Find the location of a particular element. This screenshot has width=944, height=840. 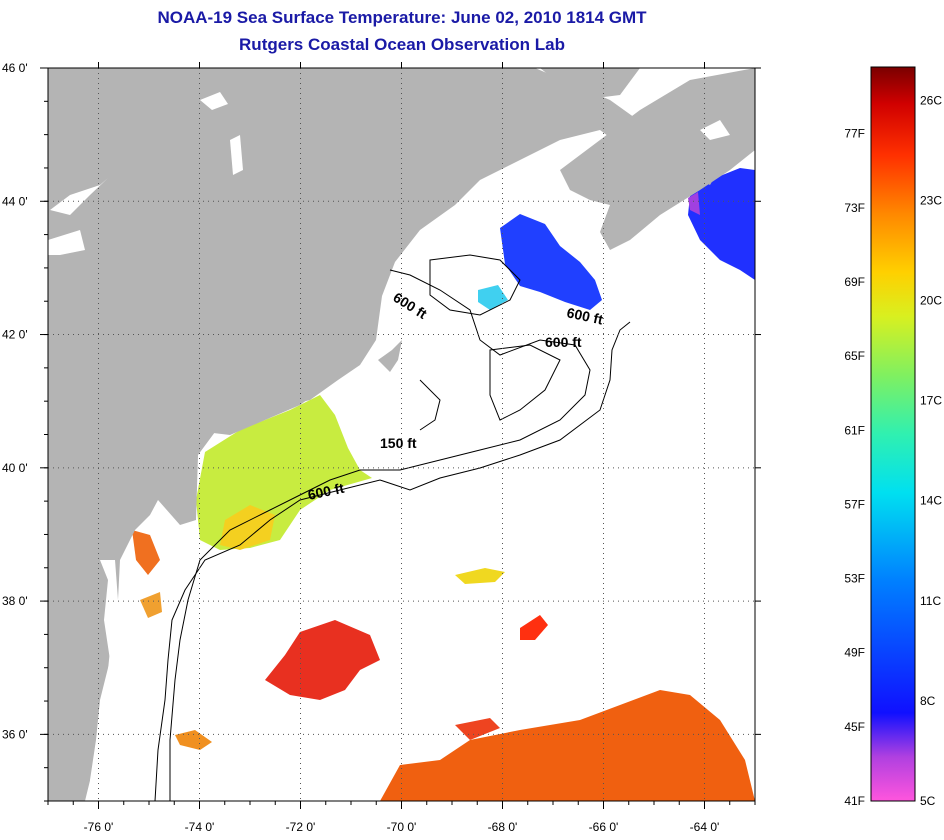

lon-tick-label: -64 0' is located at coordinates (705, 827).